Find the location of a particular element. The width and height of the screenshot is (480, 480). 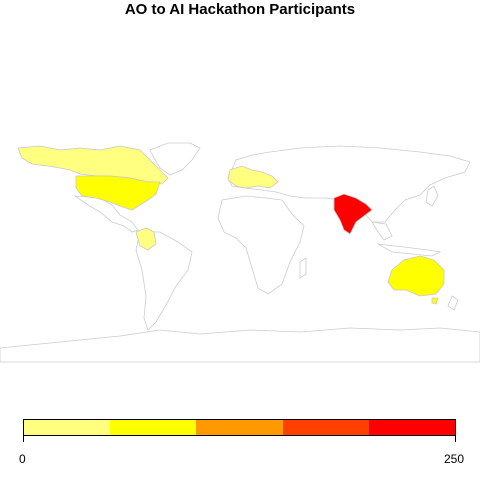

japan-shape is located at coordinates (432, 196).